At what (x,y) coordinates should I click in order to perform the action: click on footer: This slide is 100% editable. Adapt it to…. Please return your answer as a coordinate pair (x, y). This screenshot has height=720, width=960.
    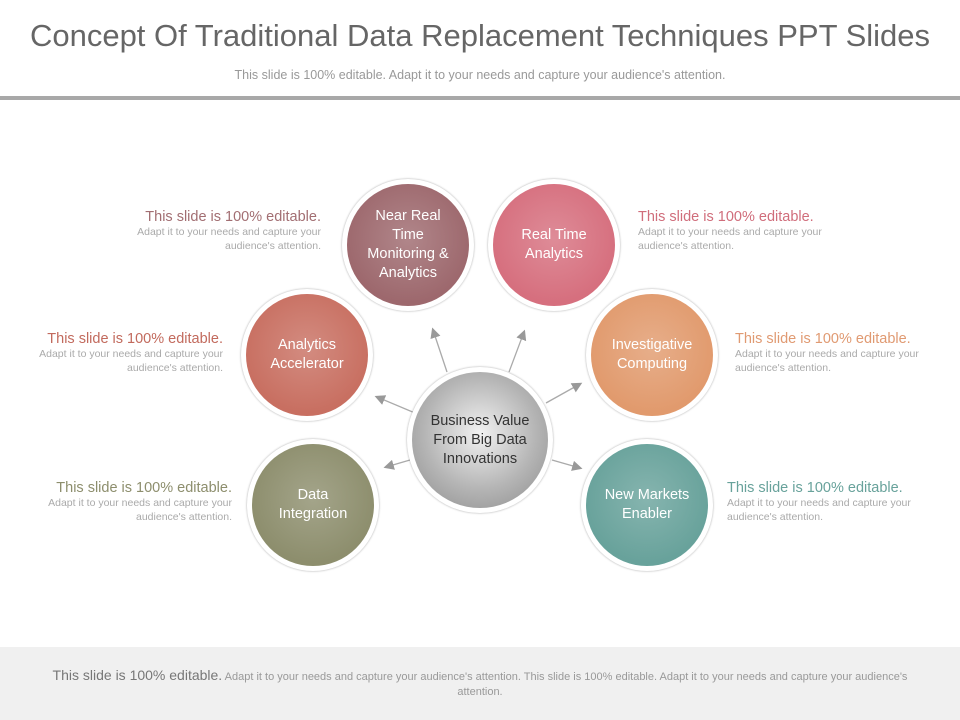
    Looking at the image, I should click on (480, 683).